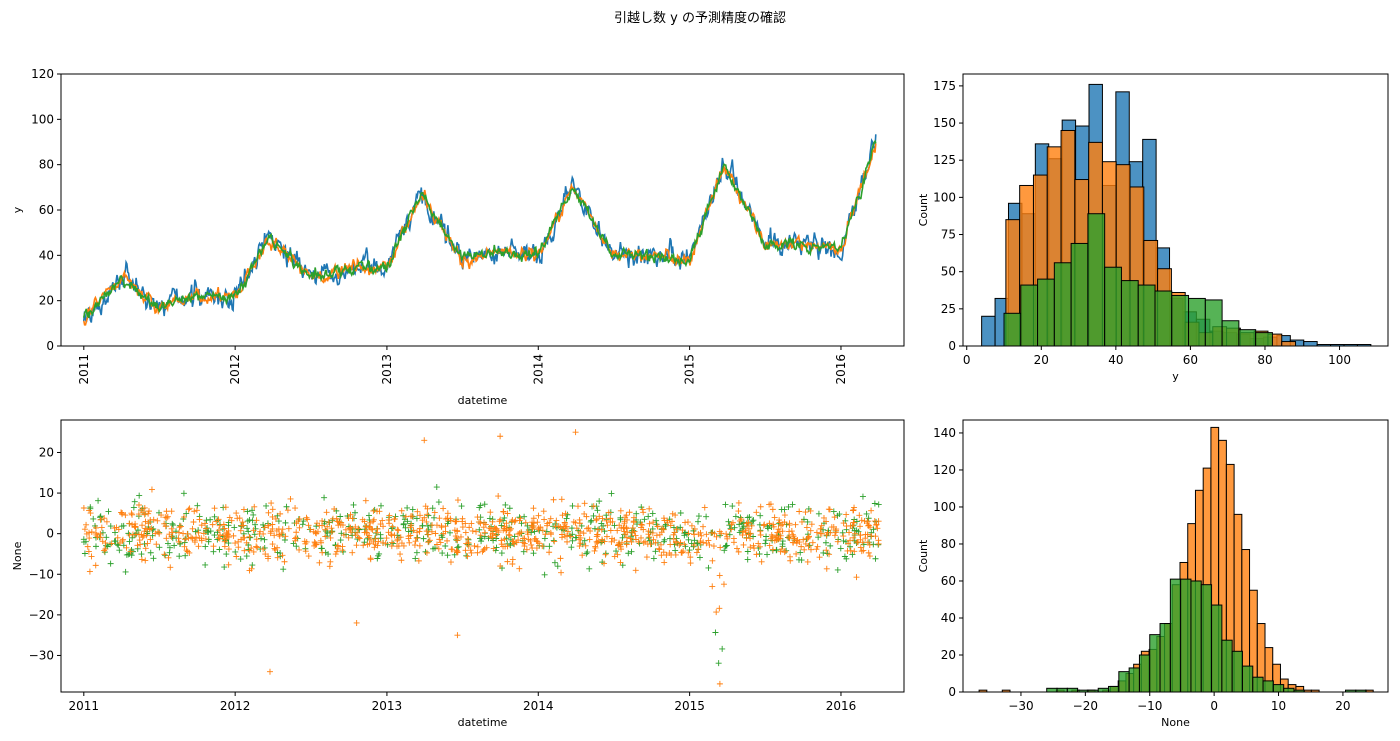  Describe the element at coordinates (923, 209) in the screenshot. I see `y-axis-label: Count` at that location.